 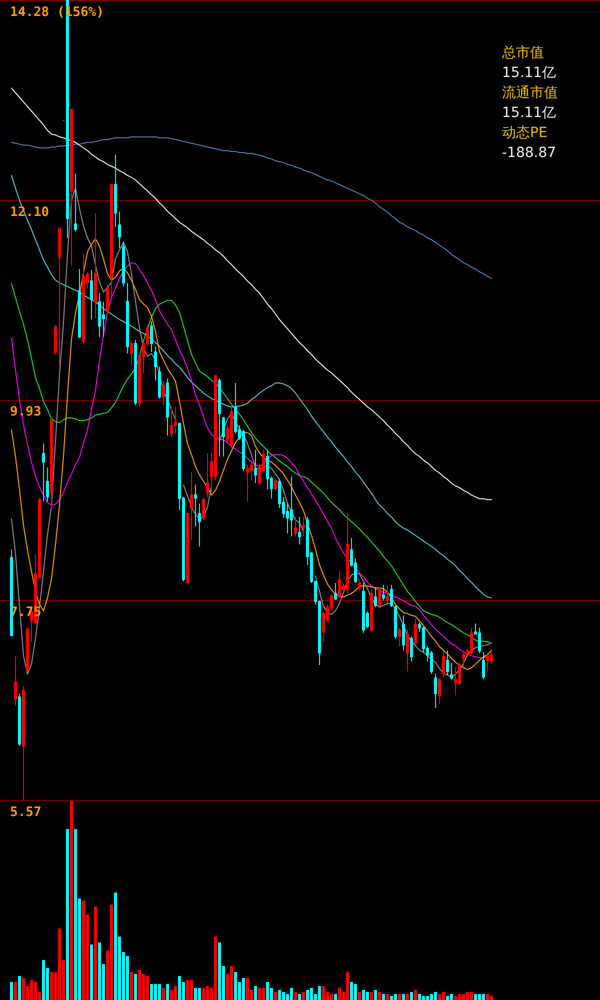 I want to click on text: 流通市值, so click(x=530, y=93).